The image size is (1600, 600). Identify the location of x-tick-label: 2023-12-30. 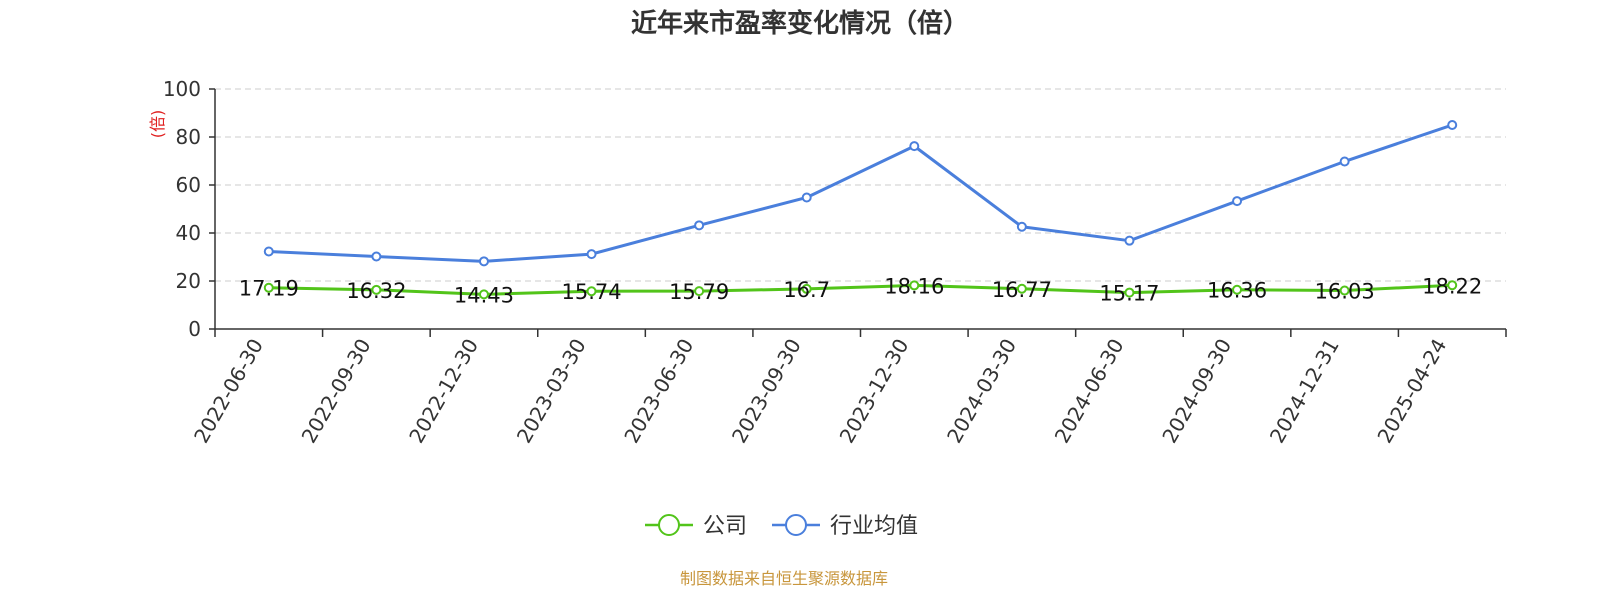
(874, 391).